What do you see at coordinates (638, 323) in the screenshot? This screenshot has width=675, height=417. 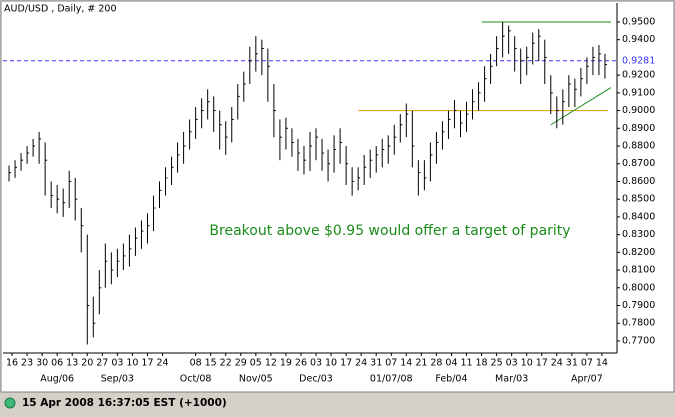 I see `y-tick-label: 0.7800` at bounding box center [638, 323].